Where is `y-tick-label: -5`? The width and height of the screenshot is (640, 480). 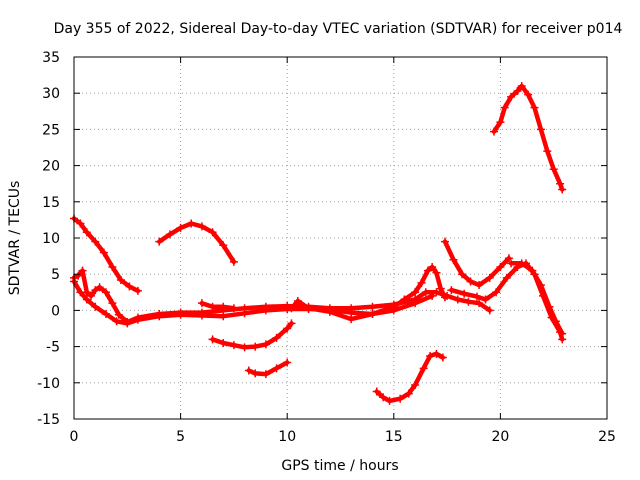
y-tick-label: -5 is located at coordinates (53, 348).